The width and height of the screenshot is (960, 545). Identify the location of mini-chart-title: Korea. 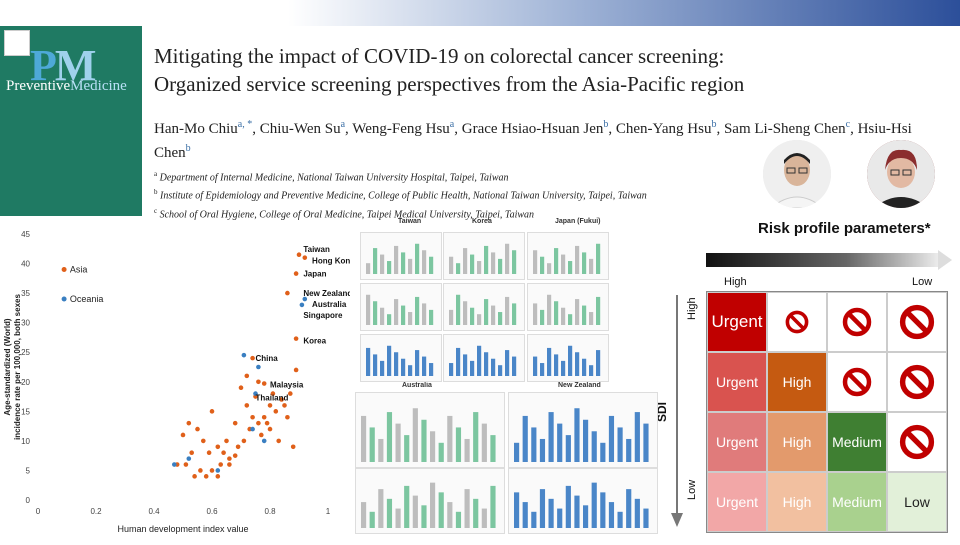
(482, 221).